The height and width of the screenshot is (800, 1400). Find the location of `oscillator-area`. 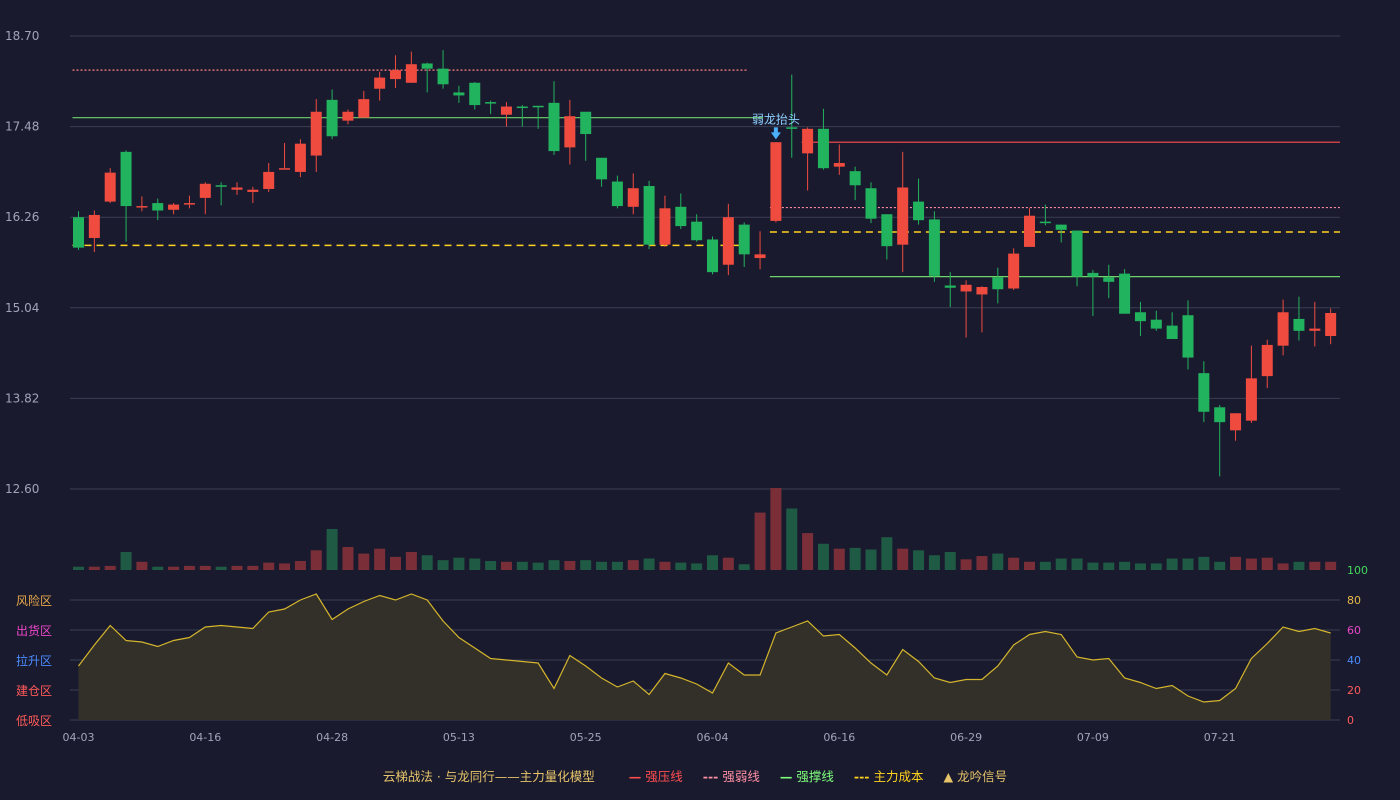

oscillator-area is located at coordinates (704, 657).